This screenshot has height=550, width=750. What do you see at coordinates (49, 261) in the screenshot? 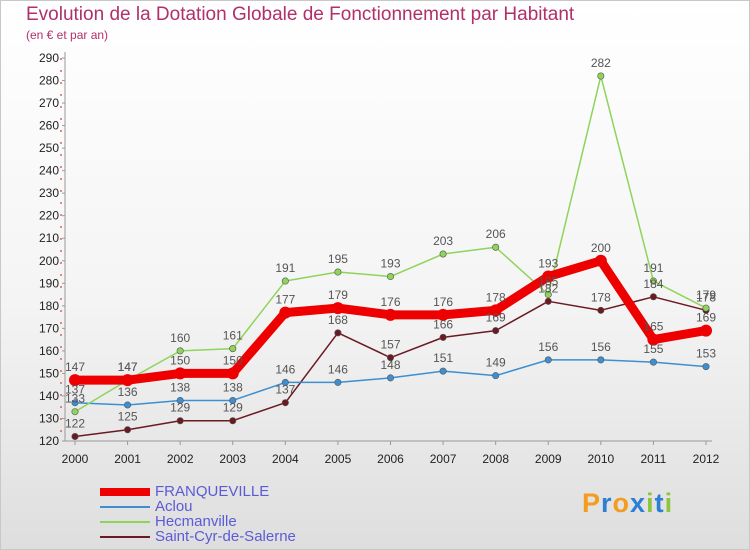
I see `y-tick-label: 200` at bounding box center [49, 261].